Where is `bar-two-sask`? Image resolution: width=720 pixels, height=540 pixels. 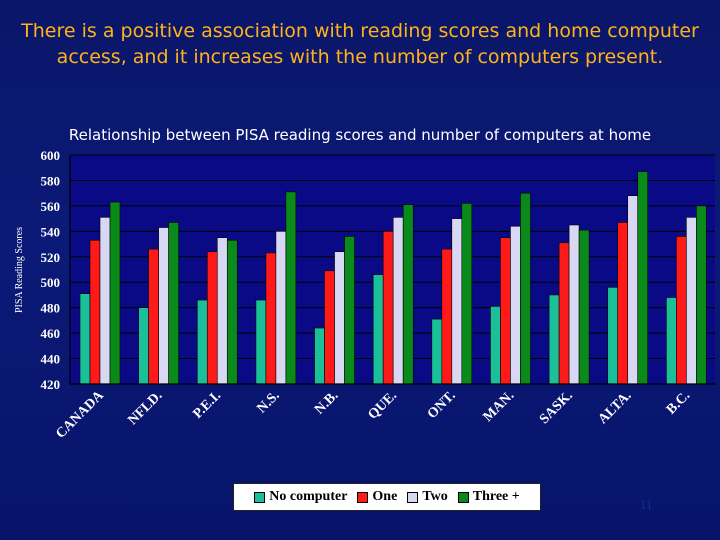
bar-two-sask is located at coordinates (574, 304).